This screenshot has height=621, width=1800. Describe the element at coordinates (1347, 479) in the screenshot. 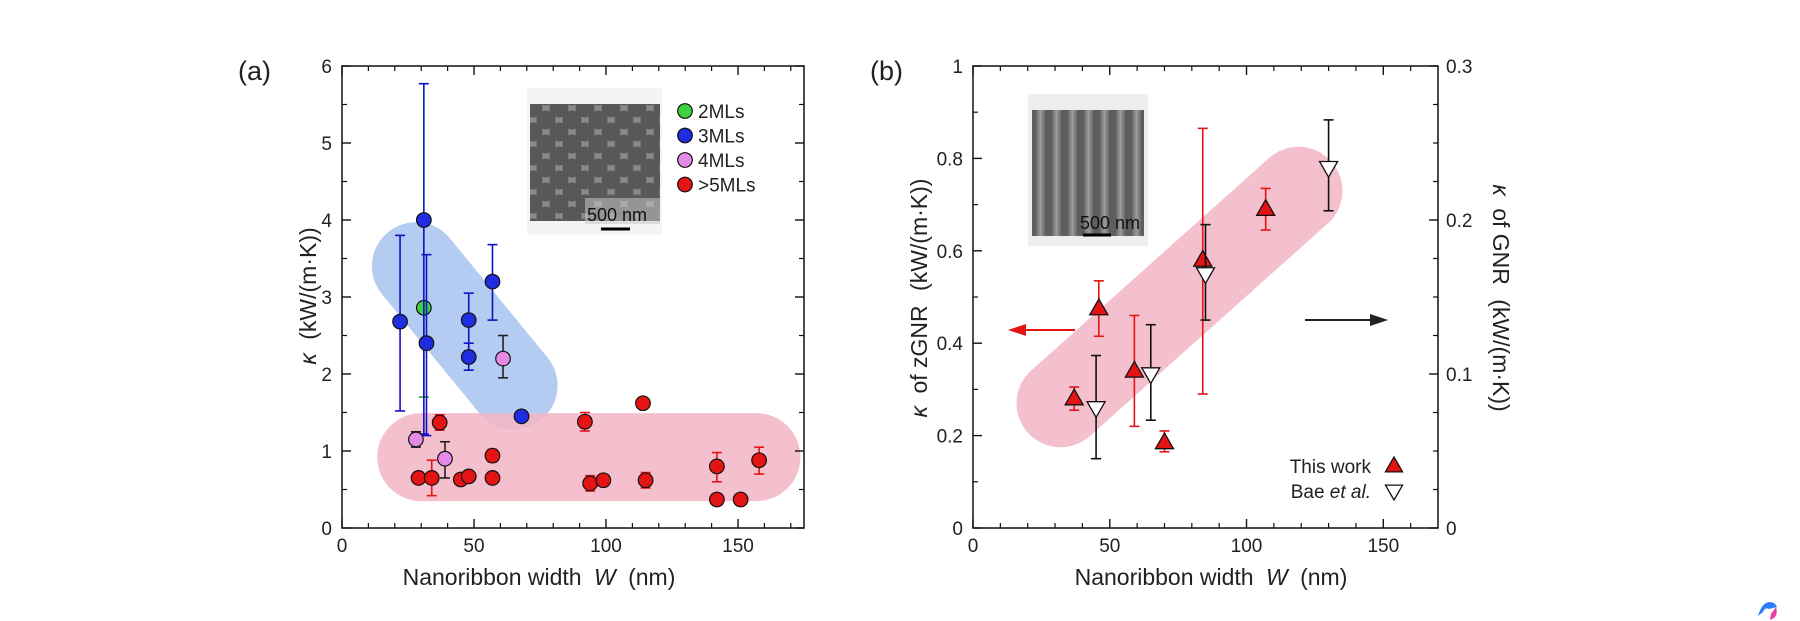

I see `panel-b-legend: This work Bae et al.` at that location.